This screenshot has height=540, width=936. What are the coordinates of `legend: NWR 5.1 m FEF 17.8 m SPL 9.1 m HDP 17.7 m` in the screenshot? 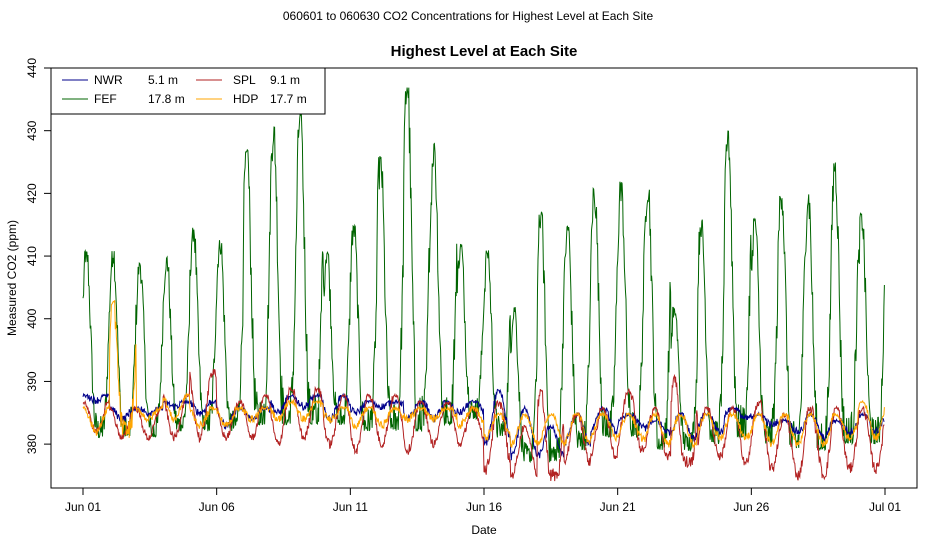 It's located at (188, 91).